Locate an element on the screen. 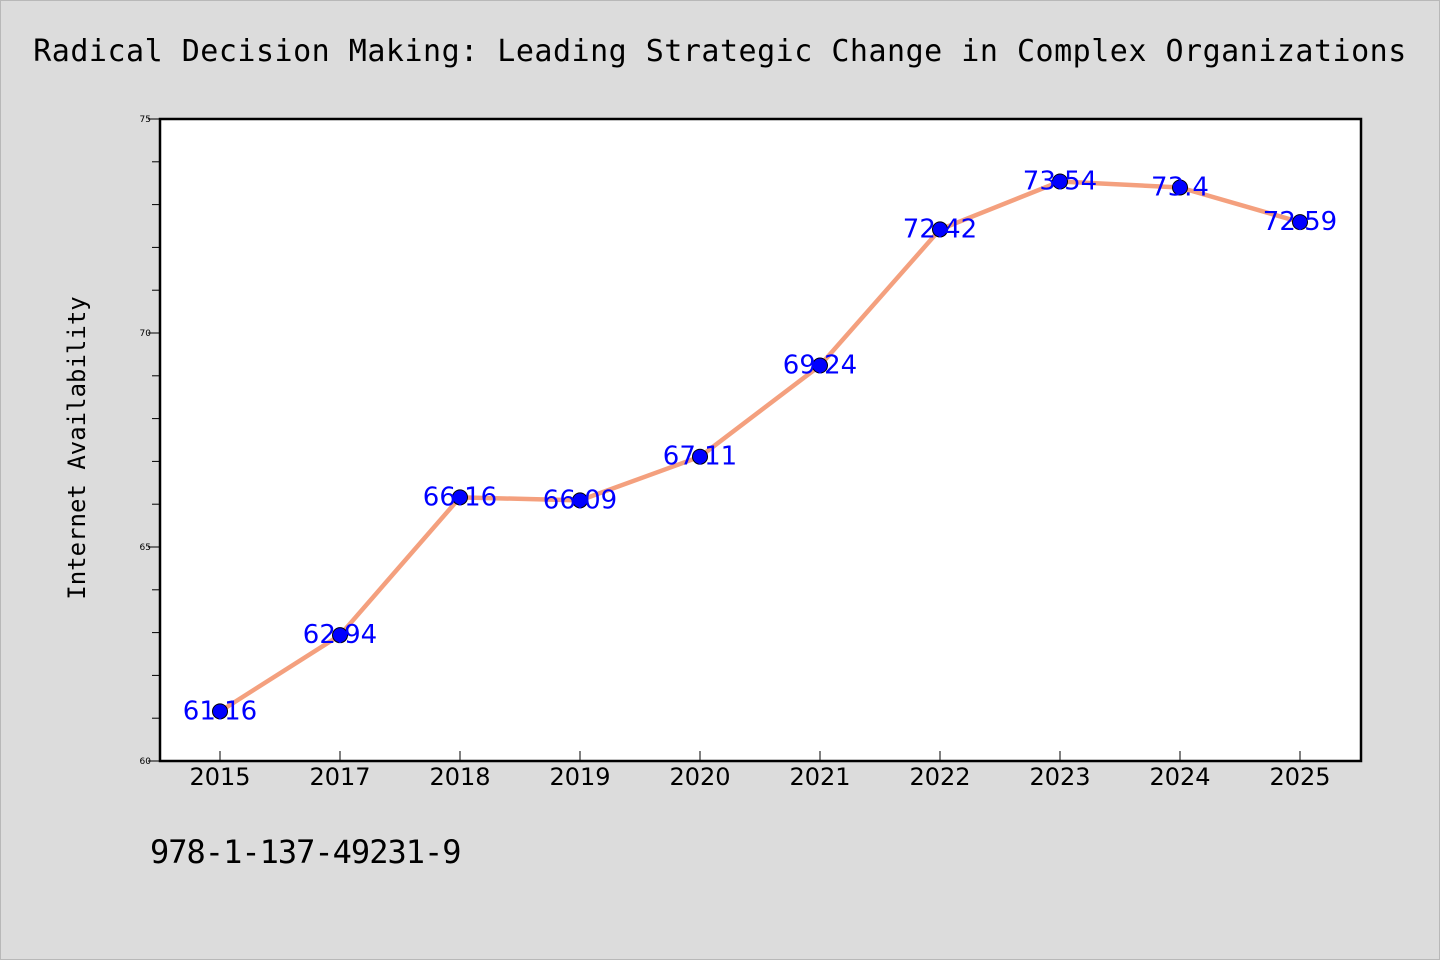 Image resolution: width=1440 pixels, height=960 pixels. y-tick-label: 60 is located at coordinates (146, 762).